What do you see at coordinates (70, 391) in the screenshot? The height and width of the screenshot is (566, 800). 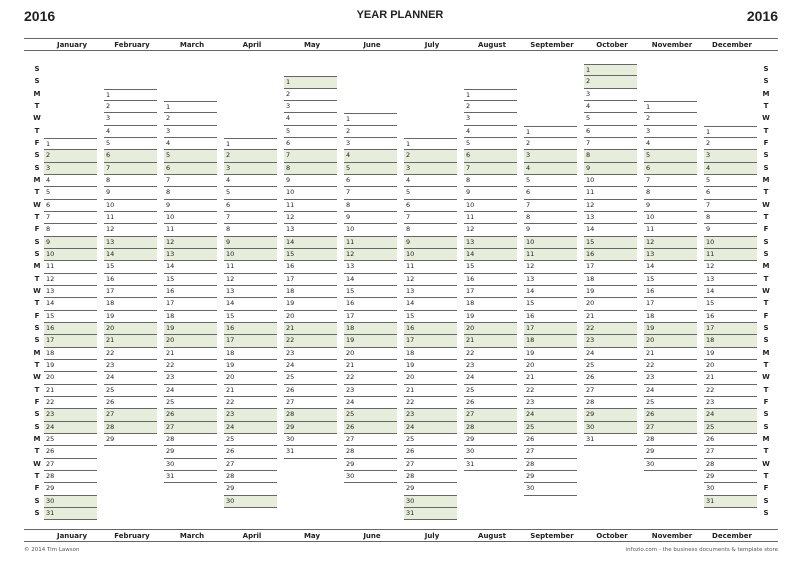 I see `day-cell: 21` at bounding box center [70, 391].